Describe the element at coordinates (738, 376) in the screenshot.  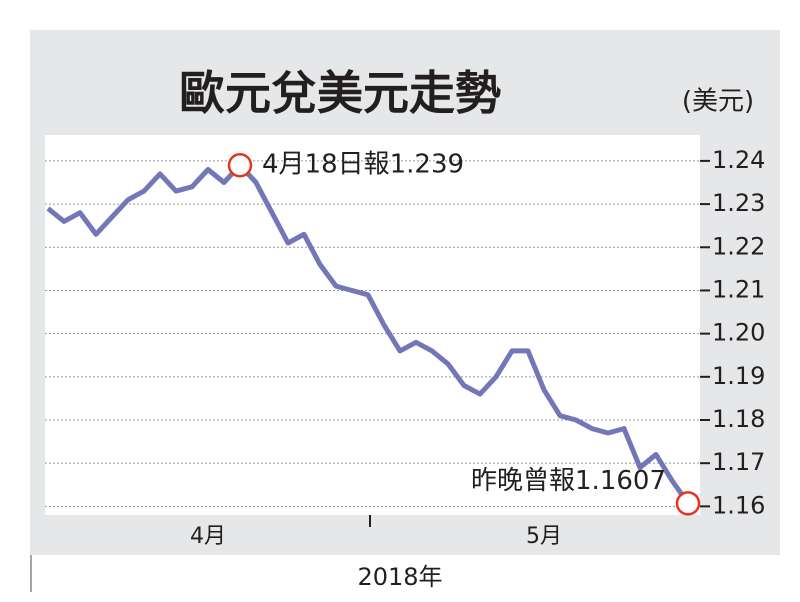
I see `y-tick-label: 1.19` at that location.